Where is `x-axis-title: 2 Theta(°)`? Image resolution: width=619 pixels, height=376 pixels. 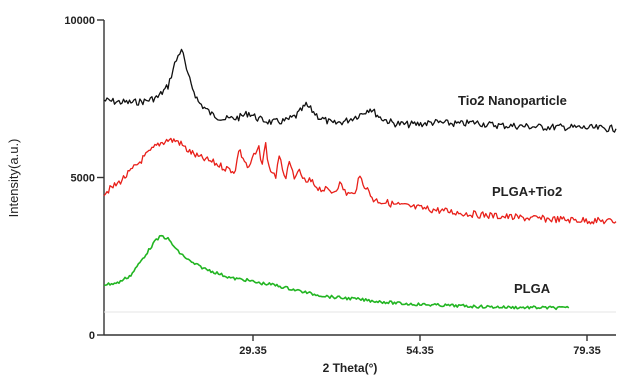
x-axis-title: 2 Theta(°) is located at coordinates (350, 368).